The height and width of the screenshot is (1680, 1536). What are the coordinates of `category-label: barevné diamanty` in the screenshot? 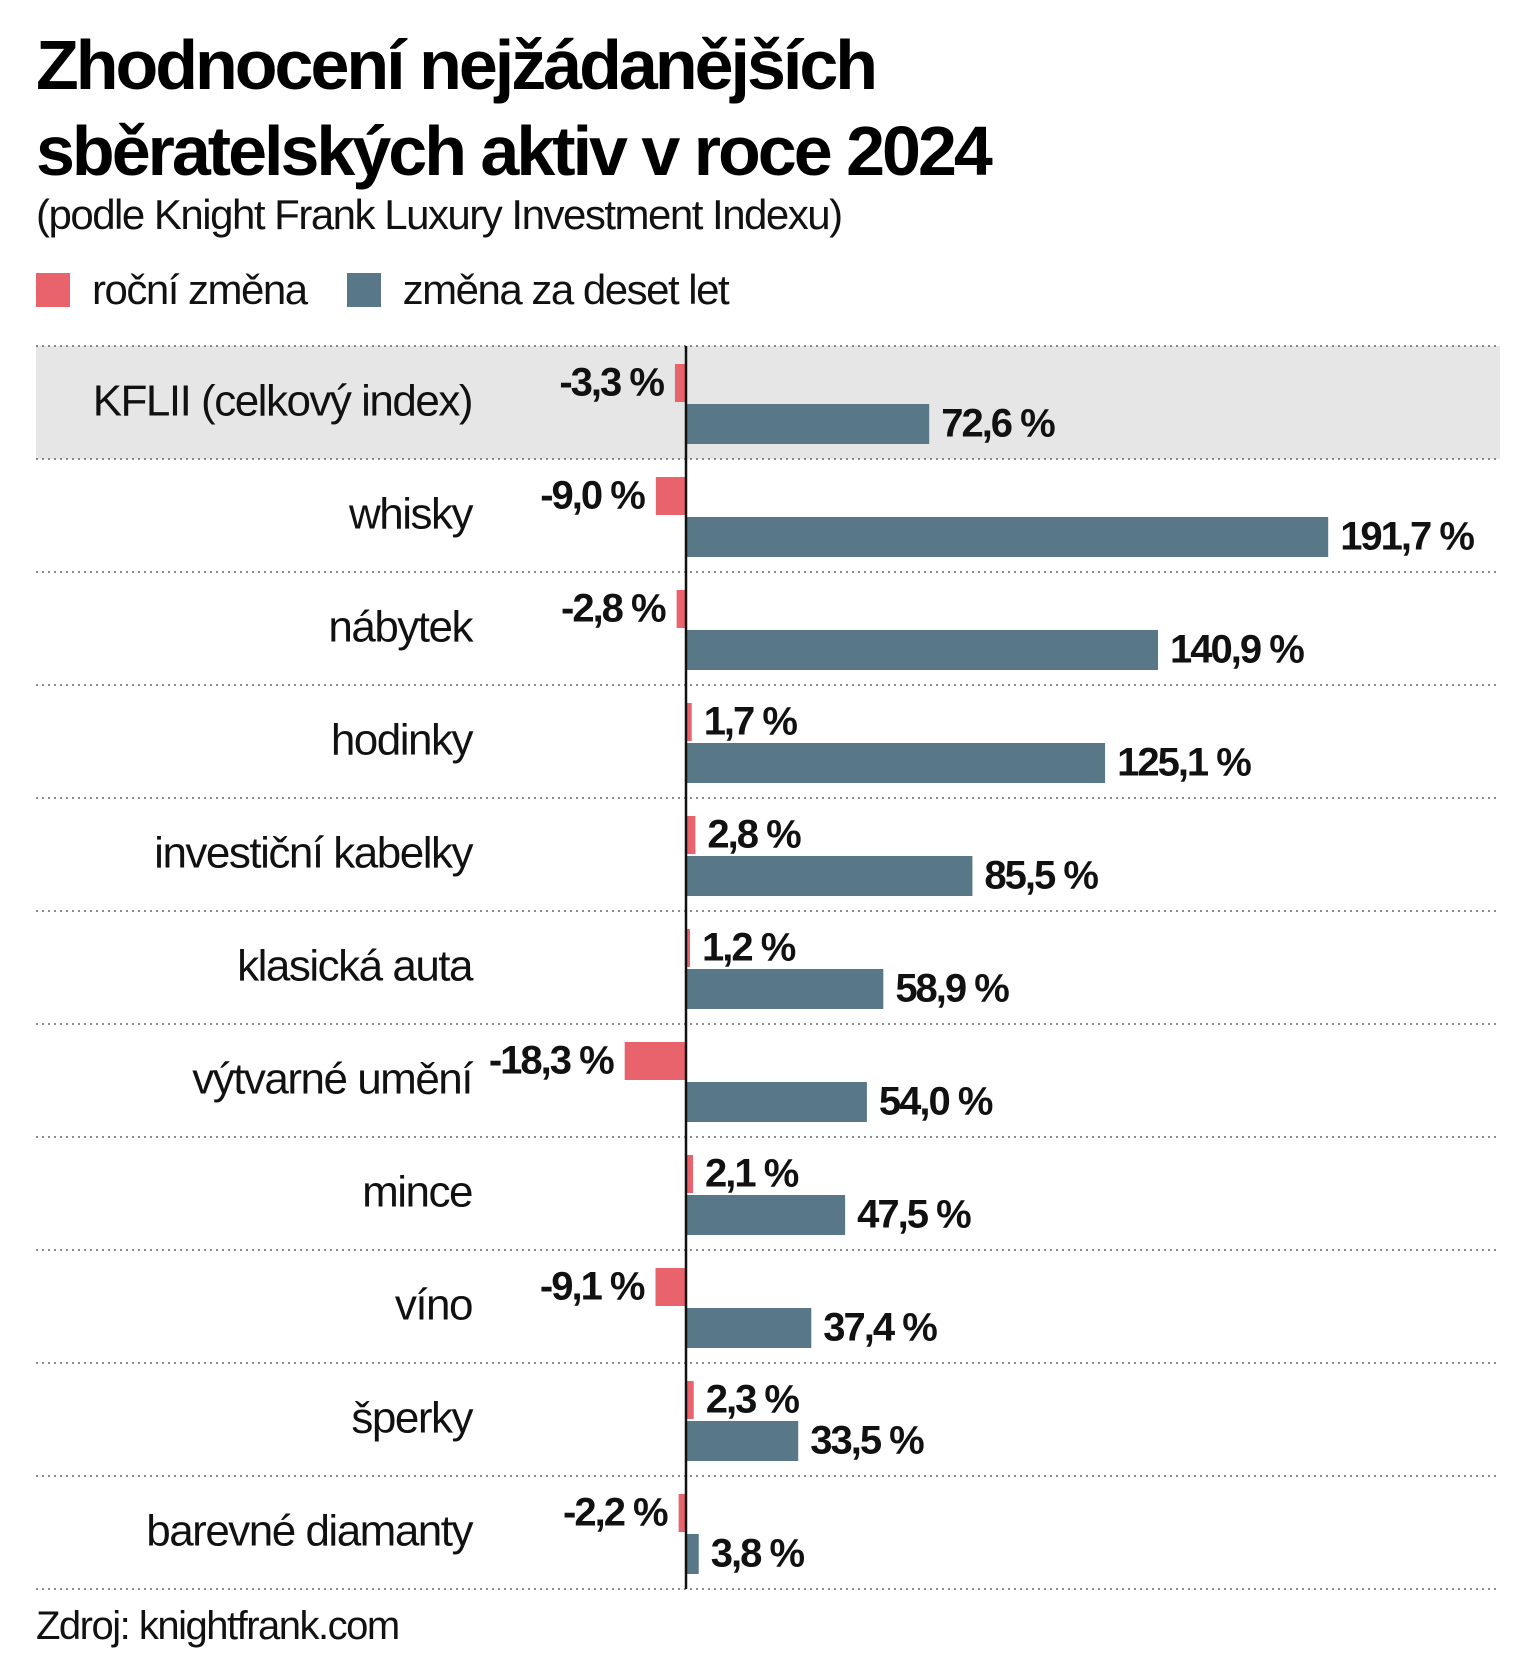 It's located at (309, 1531).